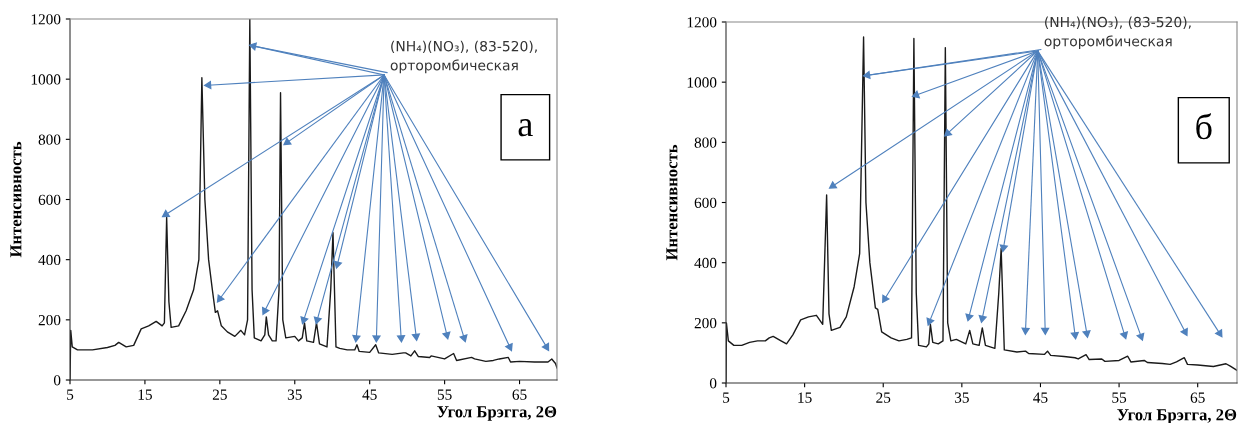  I want to click on annotation: а, so click(525, 128).